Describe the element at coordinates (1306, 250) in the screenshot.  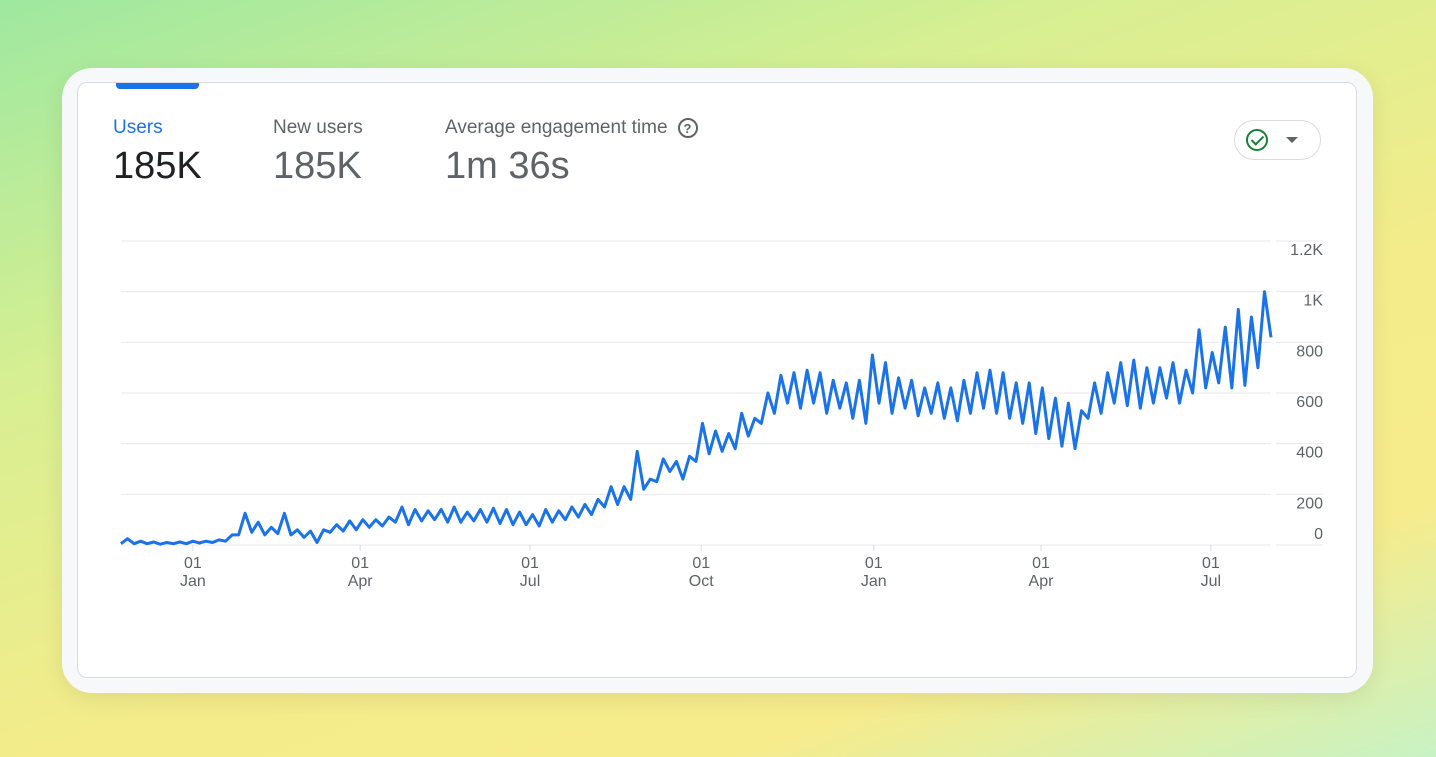
I see `y-tick-label: 1.2K` at that location.